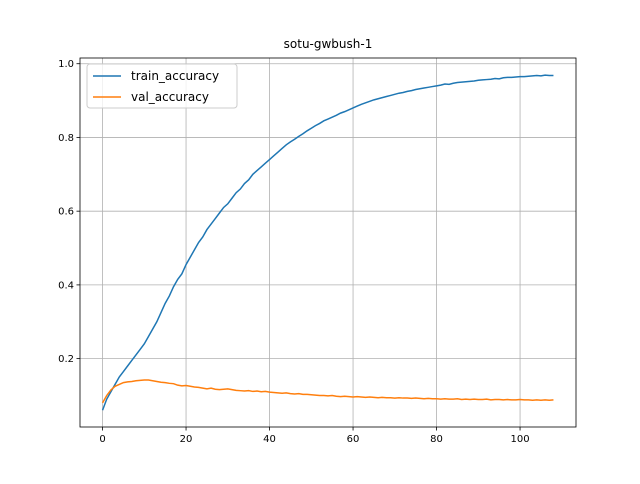 This screenshot has width=640, height=484. What do you see at coordinates (66, 138) in the screenshot?
I see `y-tick-label: 0.8` at bounding box center [66, 138].